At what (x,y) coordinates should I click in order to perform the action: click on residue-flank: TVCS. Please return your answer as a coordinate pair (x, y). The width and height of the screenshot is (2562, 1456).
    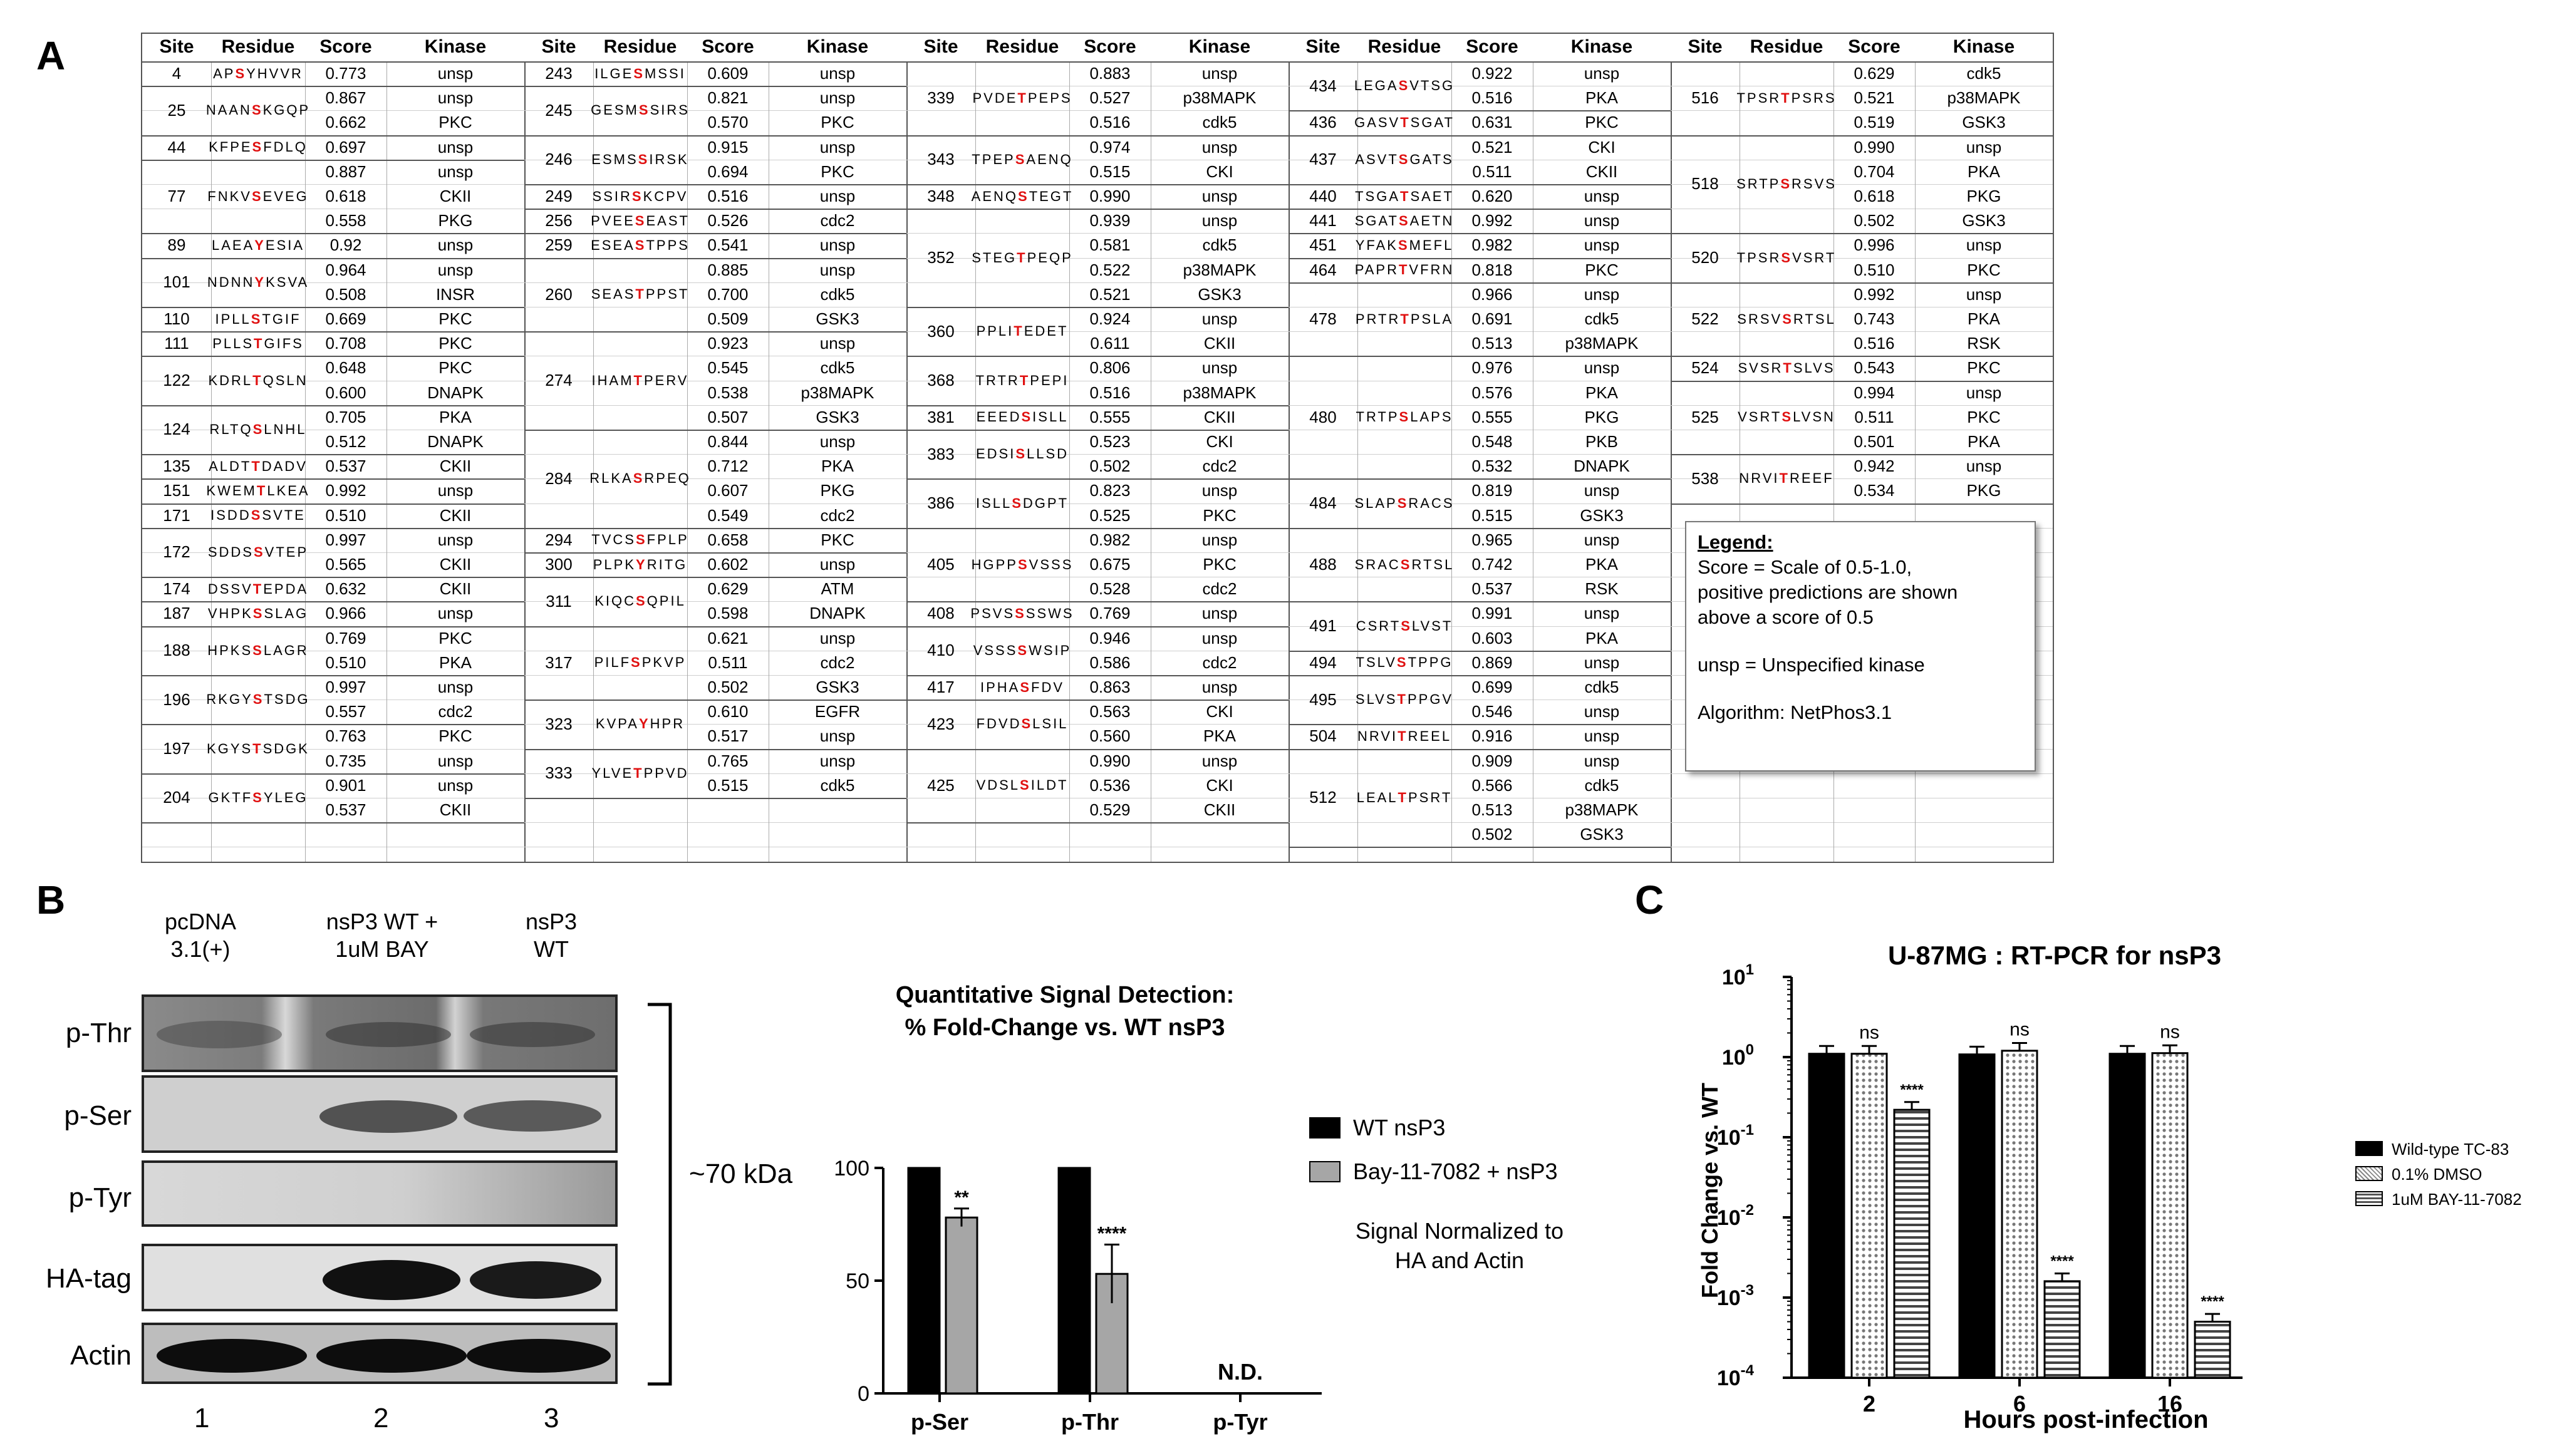
    Looking at the image, I should click on (613, 540).